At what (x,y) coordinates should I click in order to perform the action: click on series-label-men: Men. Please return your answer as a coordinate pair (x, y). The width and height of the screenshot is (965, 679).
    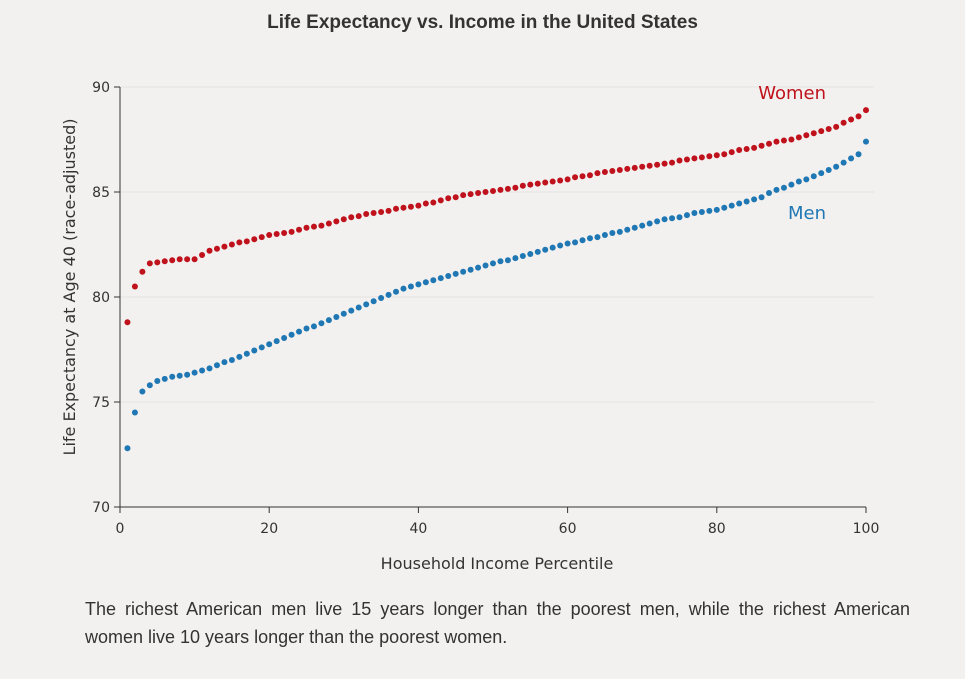
    Looking at the image, I should click on (807, 213).